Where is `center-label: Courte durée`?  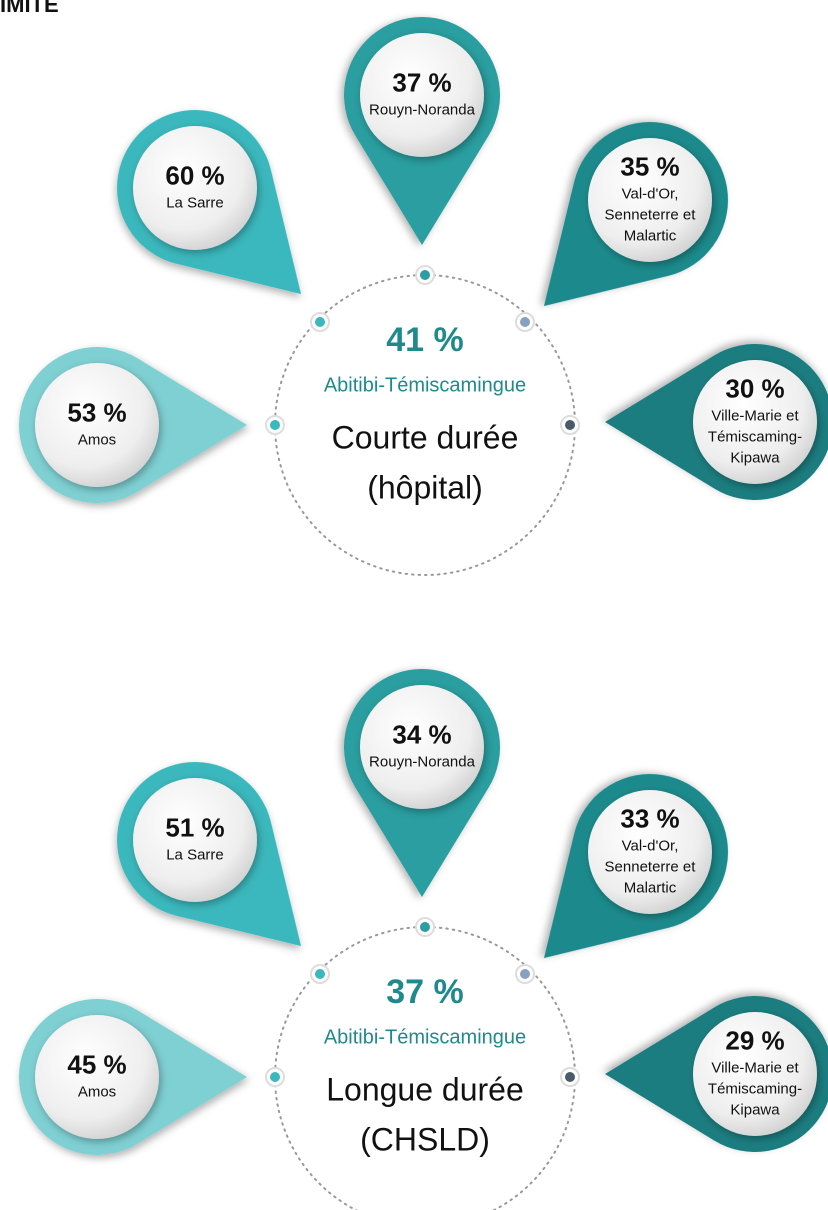
center-label: Courte durée is located at coordinates (425, 437).